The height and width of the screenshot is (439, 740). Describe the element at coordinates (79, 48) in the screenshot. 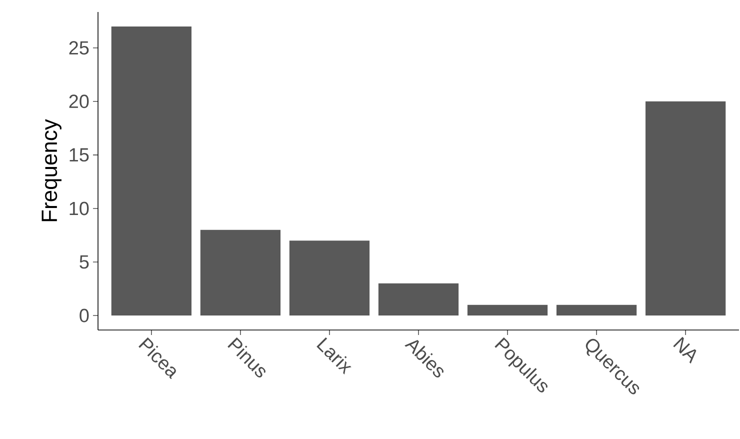

I see `y-tick-label: 25` at that location.